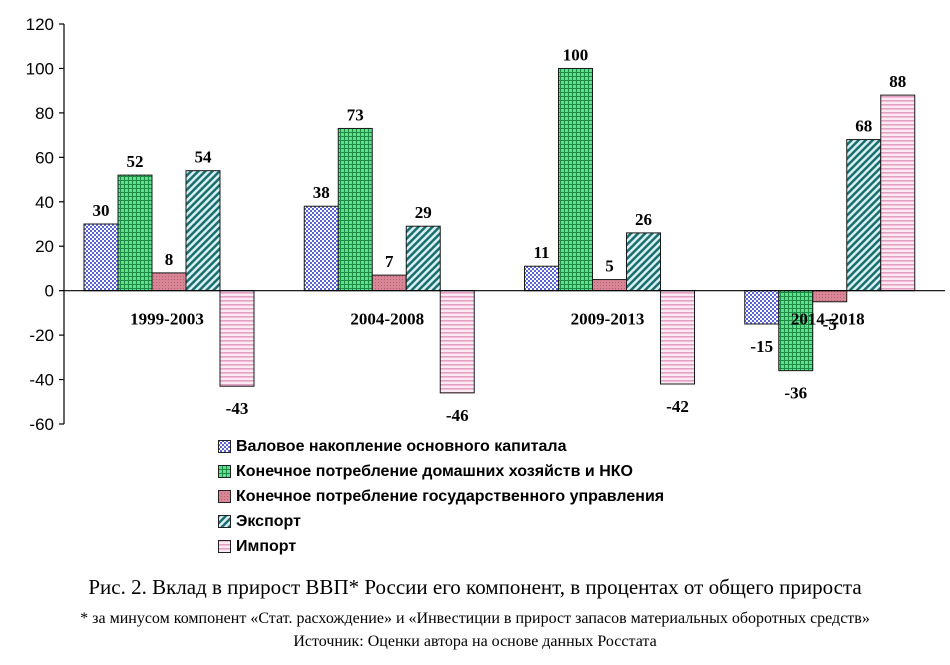 The height and width of the screenshot is (665, 950). What do you see at coordinates (44, 113) in the screenshot?
I see `y-tick-label: 80` at bounding box center [44, 113].